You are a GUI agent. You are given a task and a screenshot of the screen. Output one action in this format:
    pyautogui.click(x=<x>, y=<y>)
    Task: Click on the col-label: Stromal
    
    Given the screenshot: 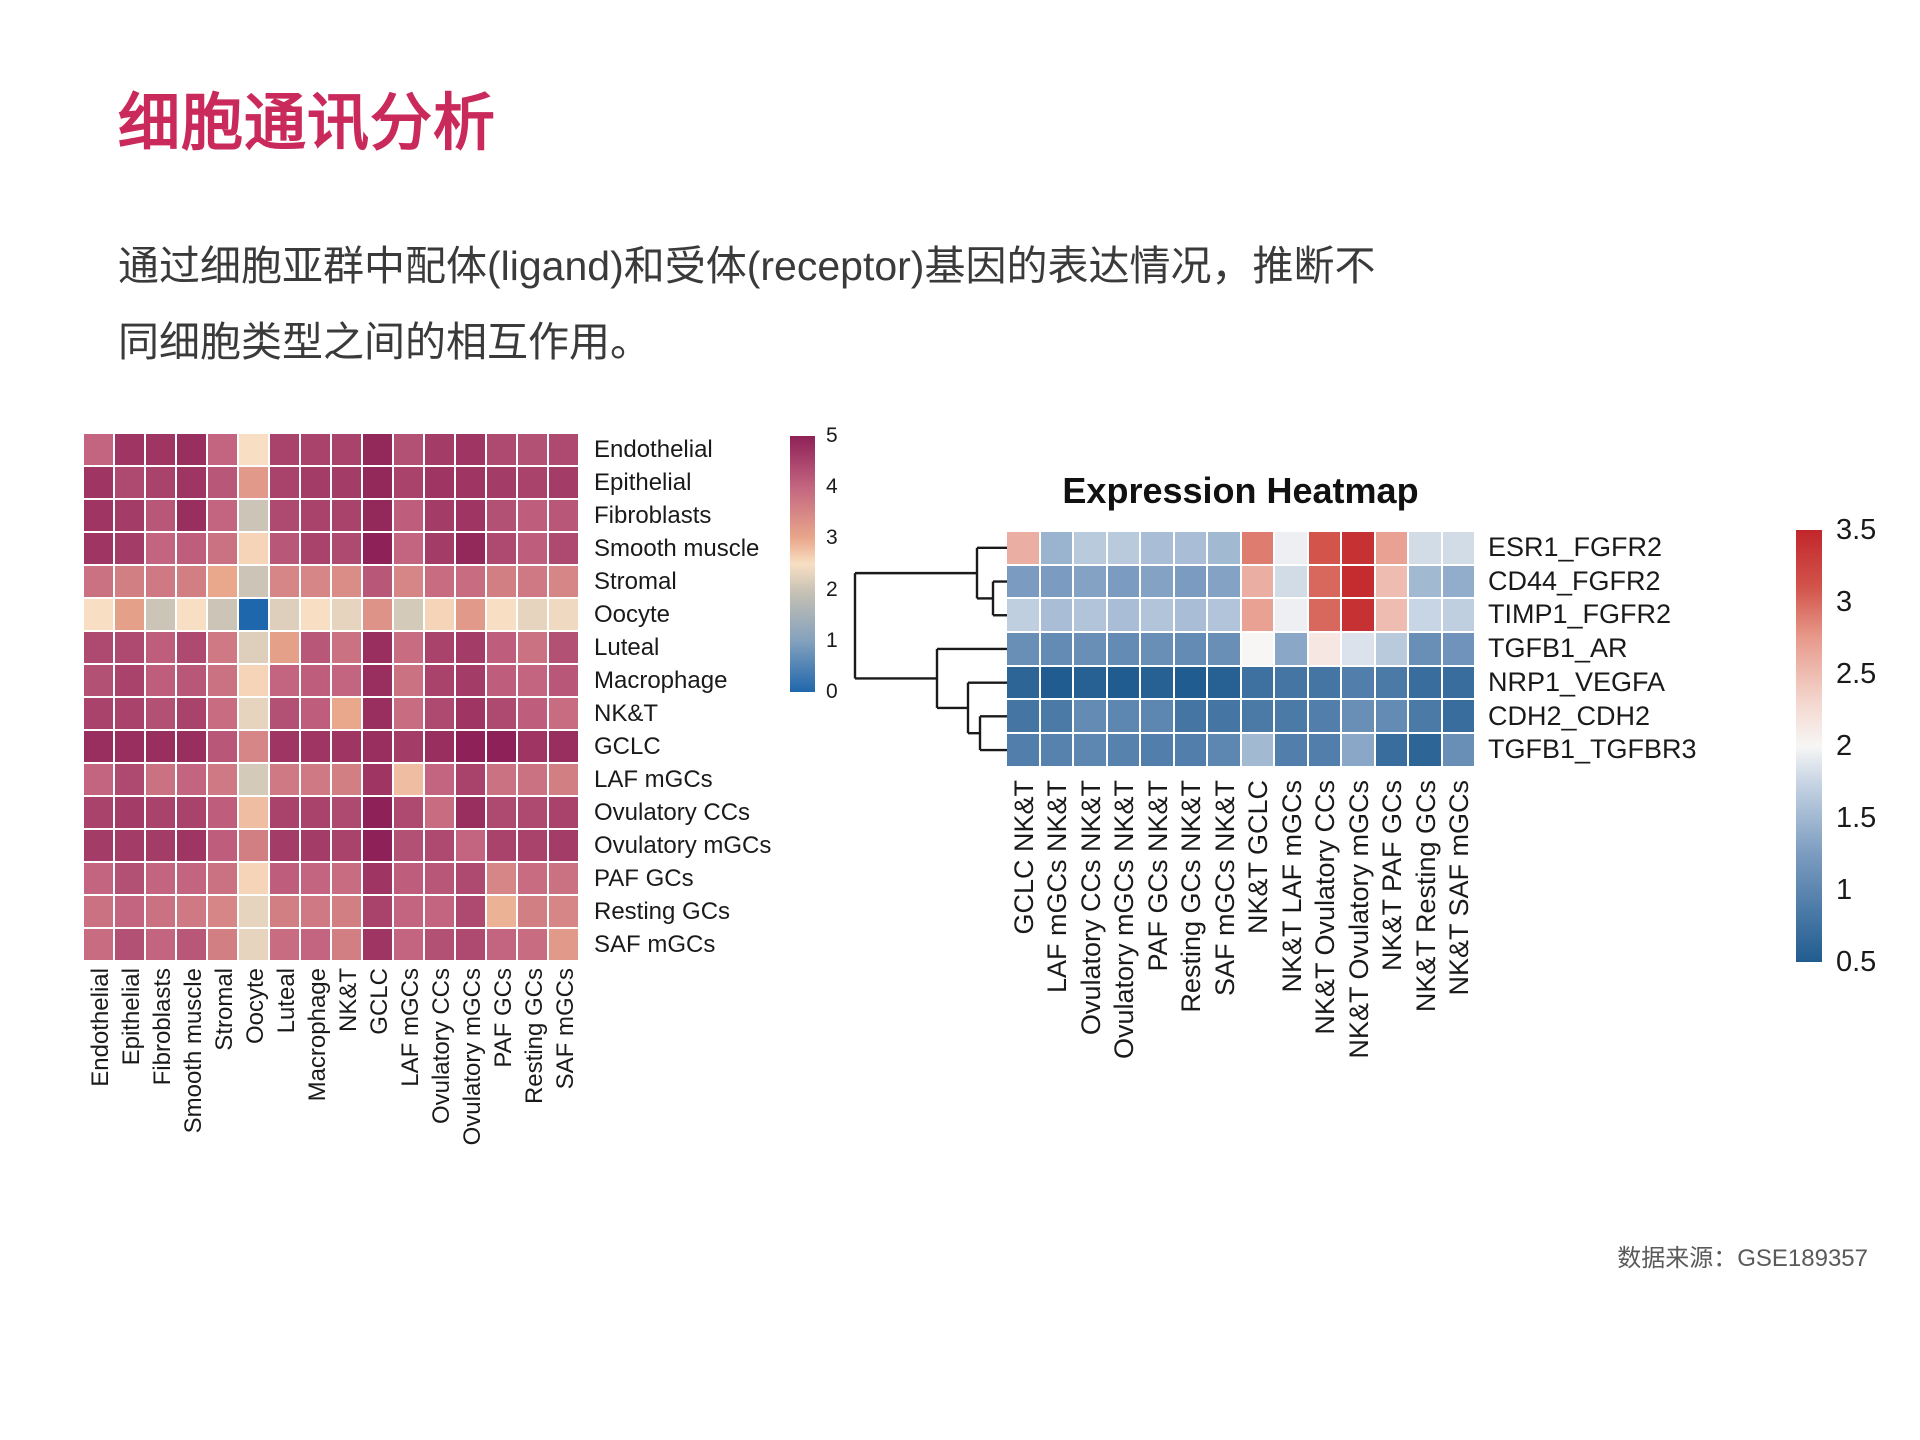 What is the action you would take?
    pyautogui.click(x=224, y=1009)
    